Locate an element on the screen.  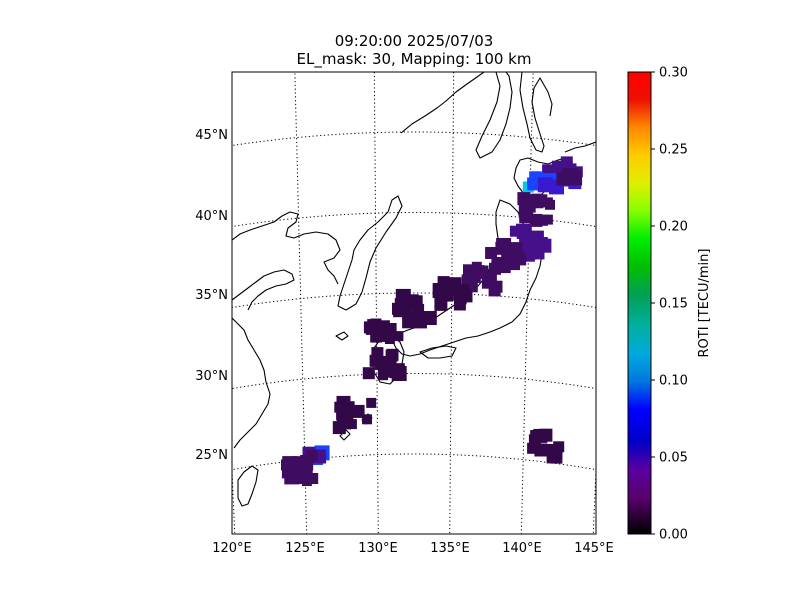
colorbar-ticks: 0.00 0.05 0.10 0.15 0.20 0.25 0.30 is located at coordinates (669, 304).